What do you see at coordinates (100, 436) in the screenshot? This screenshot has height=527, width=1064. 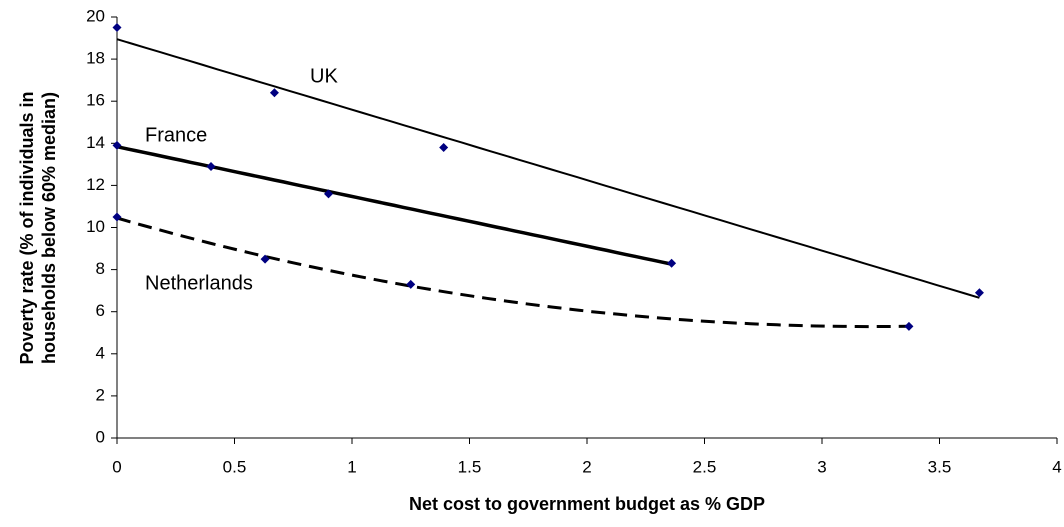 I see `y-tick-label: 0` at bounding box center [100, 436].